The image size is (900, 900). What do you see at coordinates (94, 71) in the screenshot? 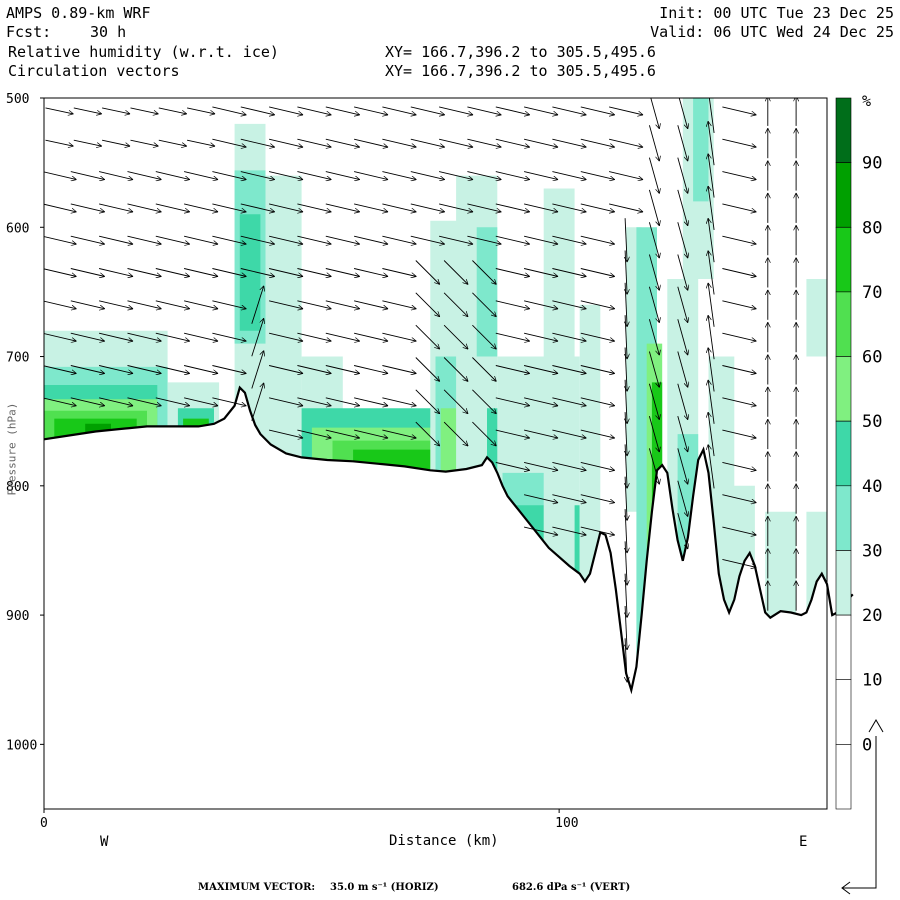
I see `field-name-secondary: Circulation vectors` at bounding box center [94, 71].